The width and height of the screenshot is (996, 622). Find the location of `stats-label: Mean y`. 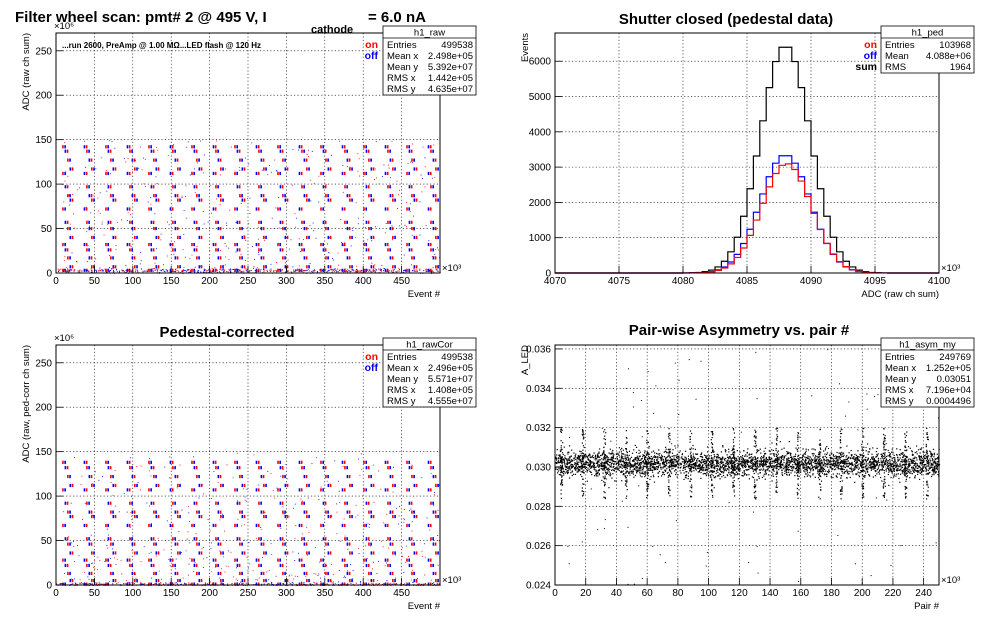

stats-label: Mean y is located at coordinates (402, 379).